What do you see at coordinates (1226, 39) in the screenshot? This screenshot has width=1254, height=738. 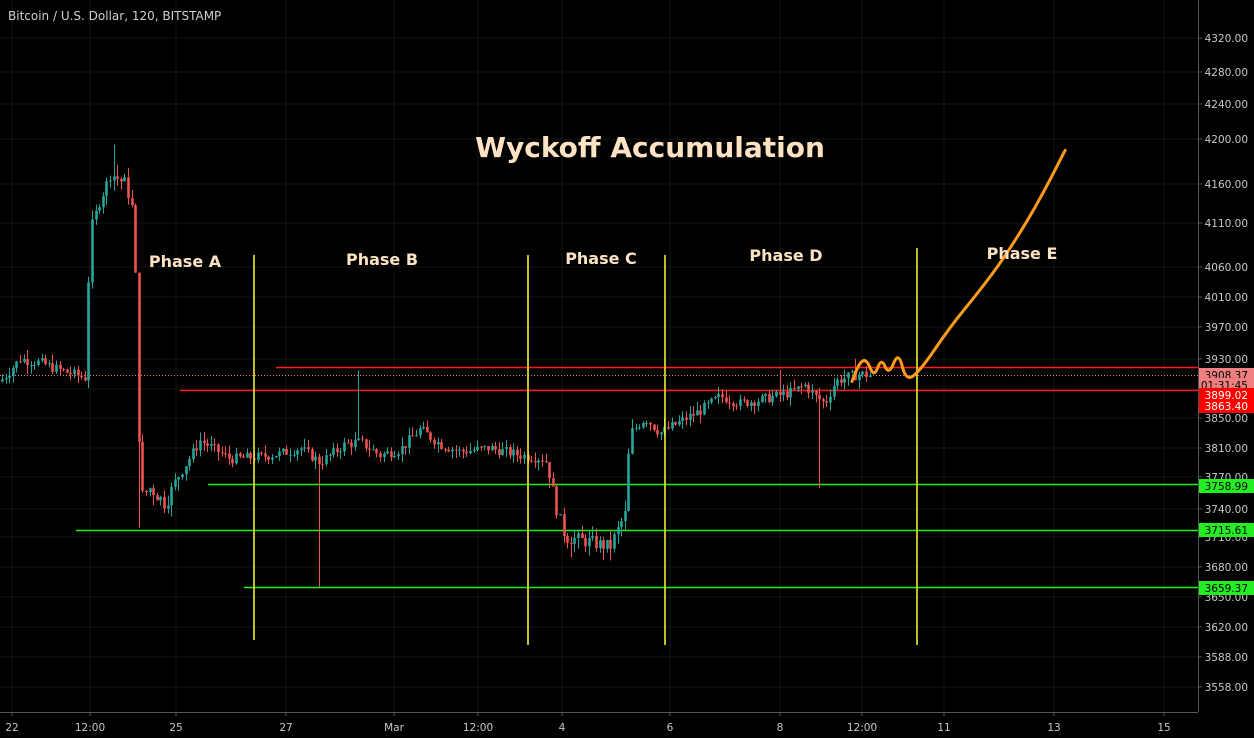 I see `price-tick-label: 4320.00` at bounding box center [1226, 39].